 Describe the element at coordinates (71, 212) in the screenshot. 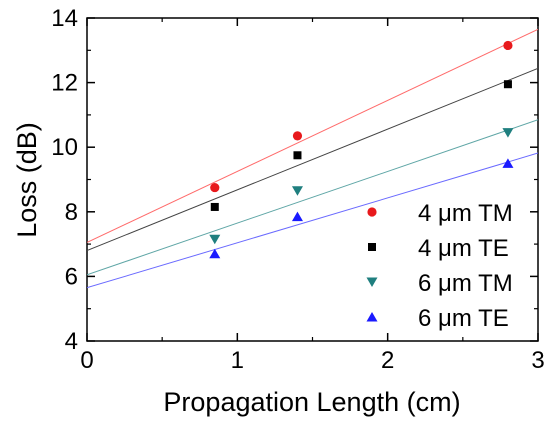

I see `y-tick-label: 8` at that location.